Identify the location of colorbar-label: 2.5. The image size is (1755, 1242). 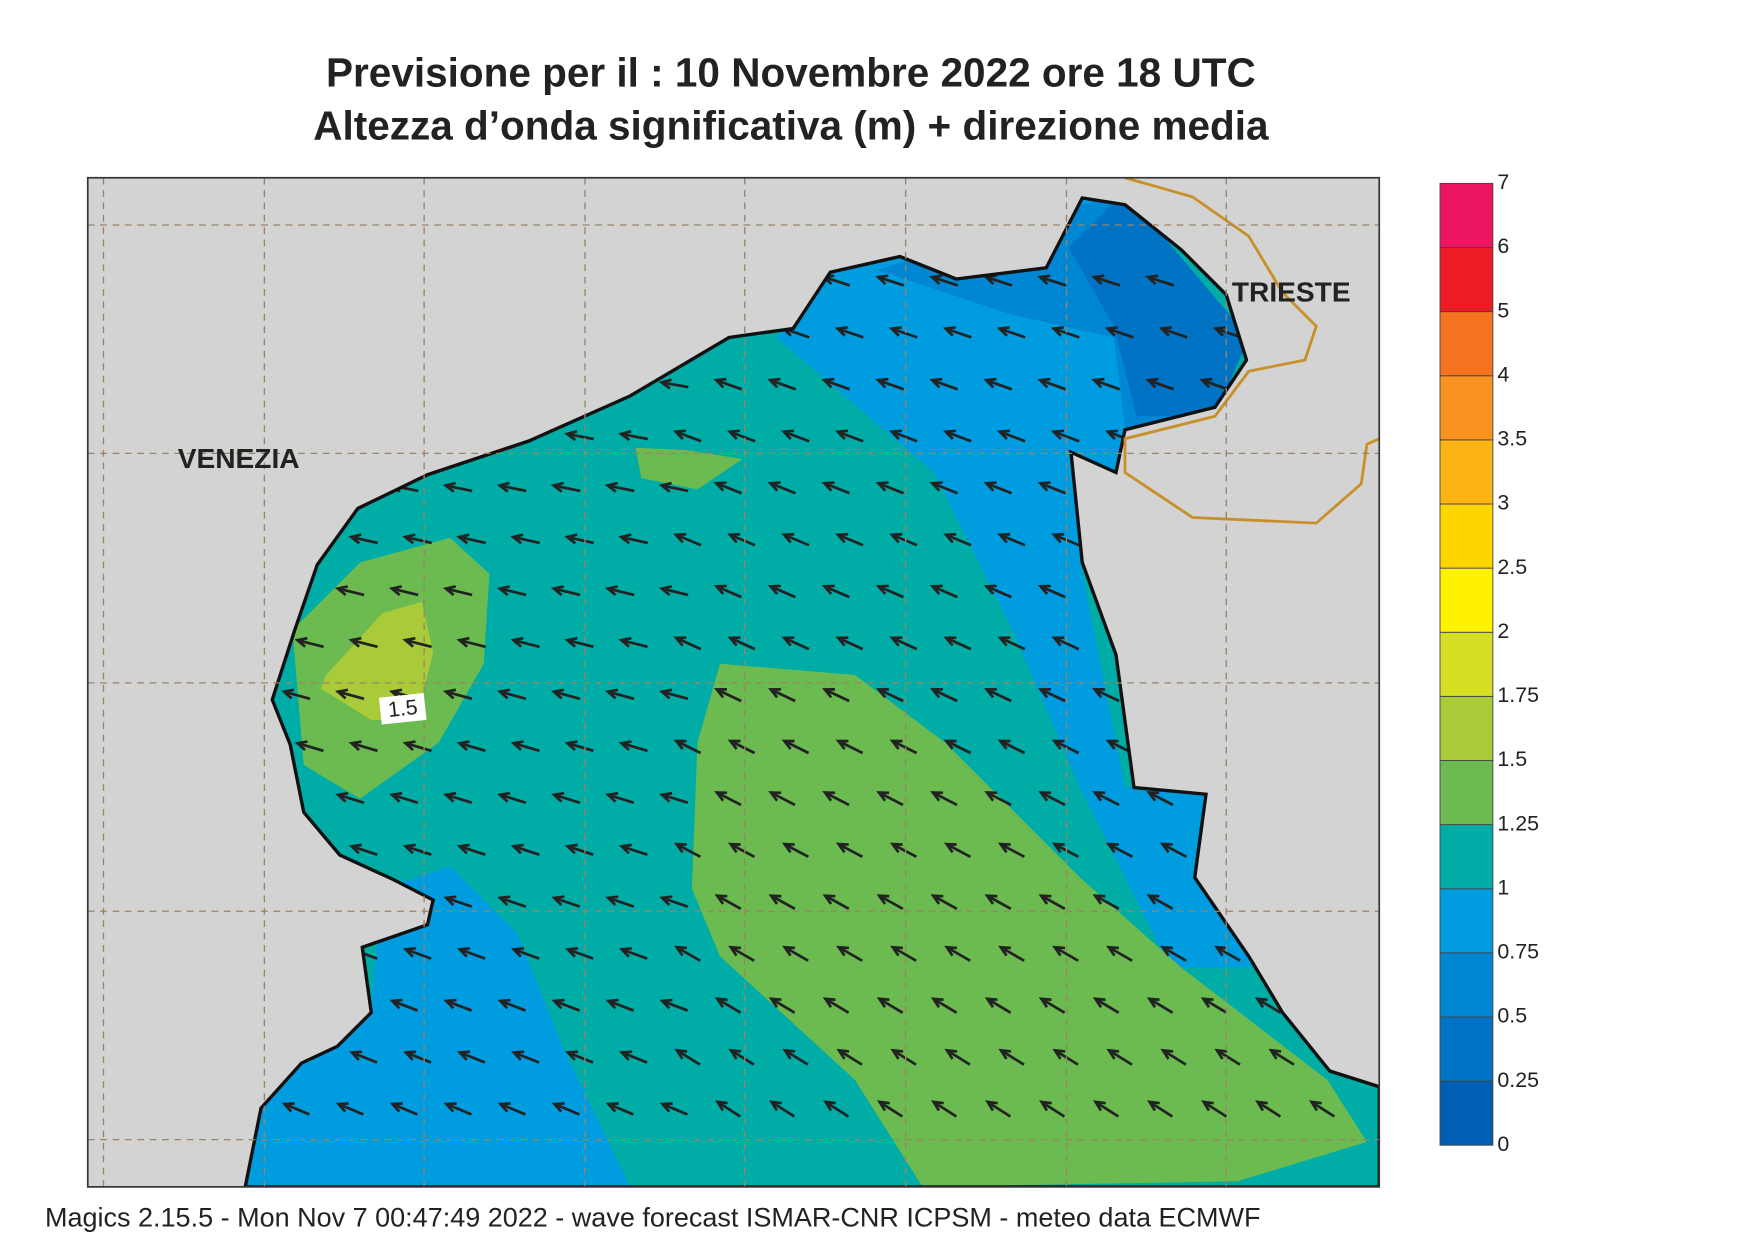
(1512, 567).